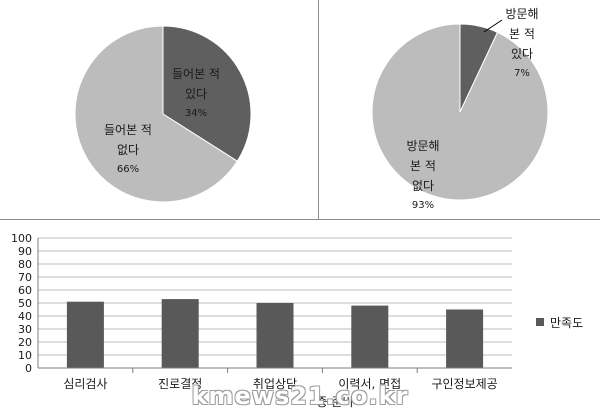 This screenshot has height=416, width=600. What do you see at coordinates (275, 384) in the screenshot?
I see `x-tick-label: 취업상담` at bounding box center [275, 384].